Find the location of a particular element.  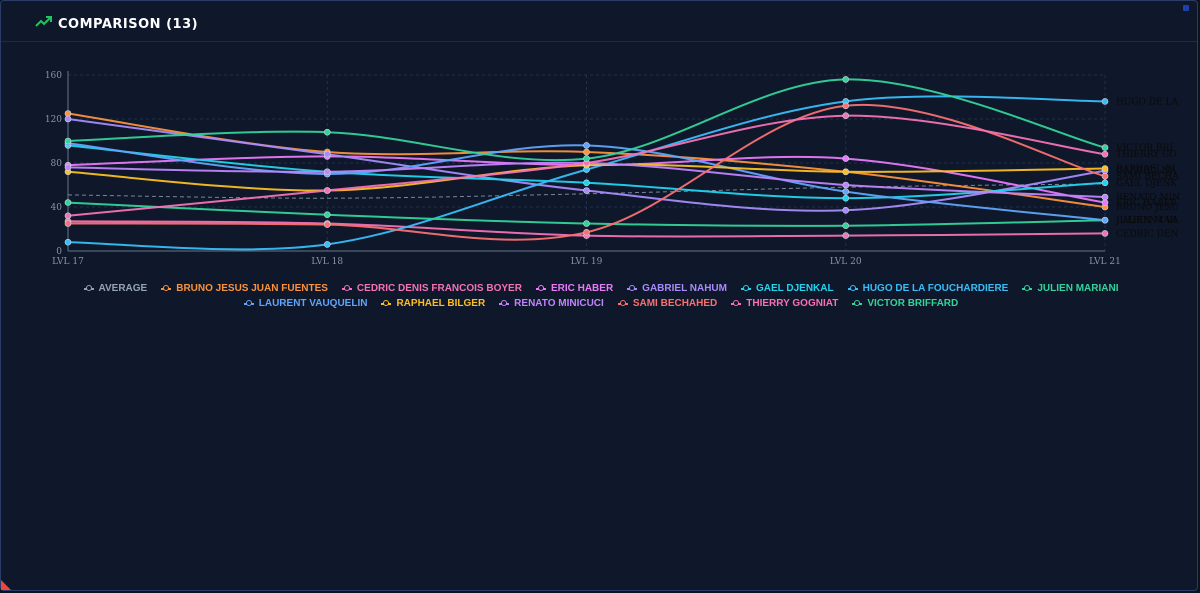

end-label-laurent-vauquelin: LAURENT VA is located at coordinates (1147, 221).